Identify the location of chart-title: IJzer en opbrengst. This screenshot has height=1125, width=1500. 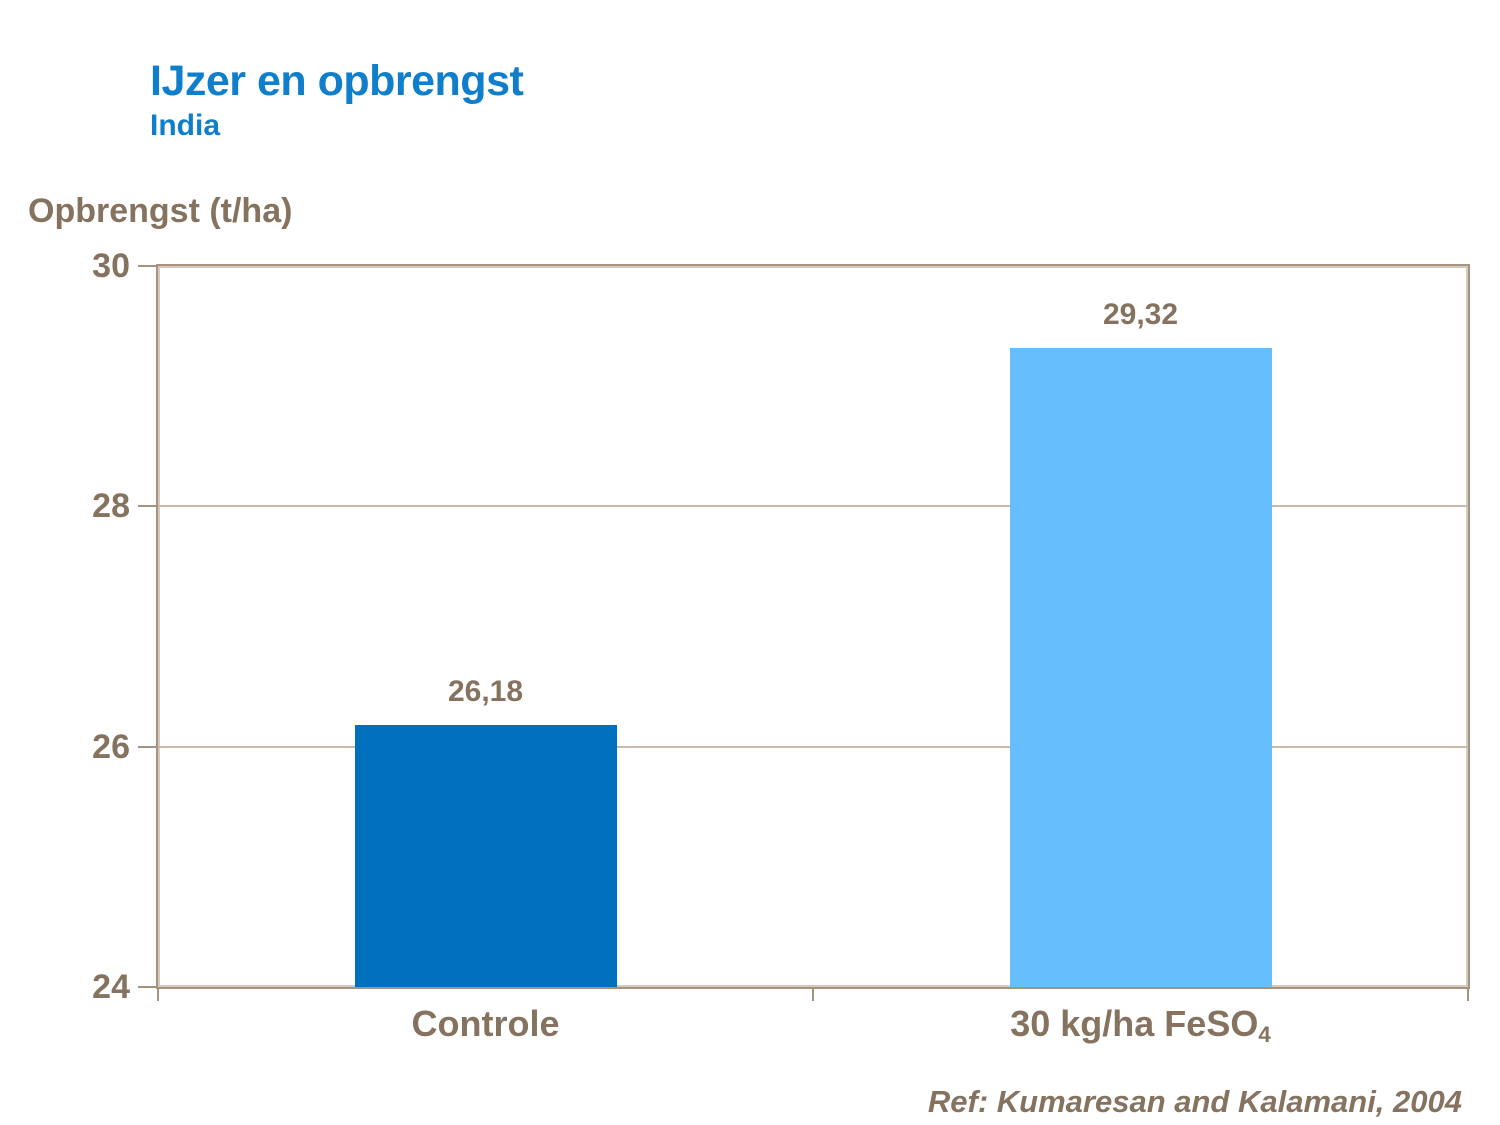
(337, 81).